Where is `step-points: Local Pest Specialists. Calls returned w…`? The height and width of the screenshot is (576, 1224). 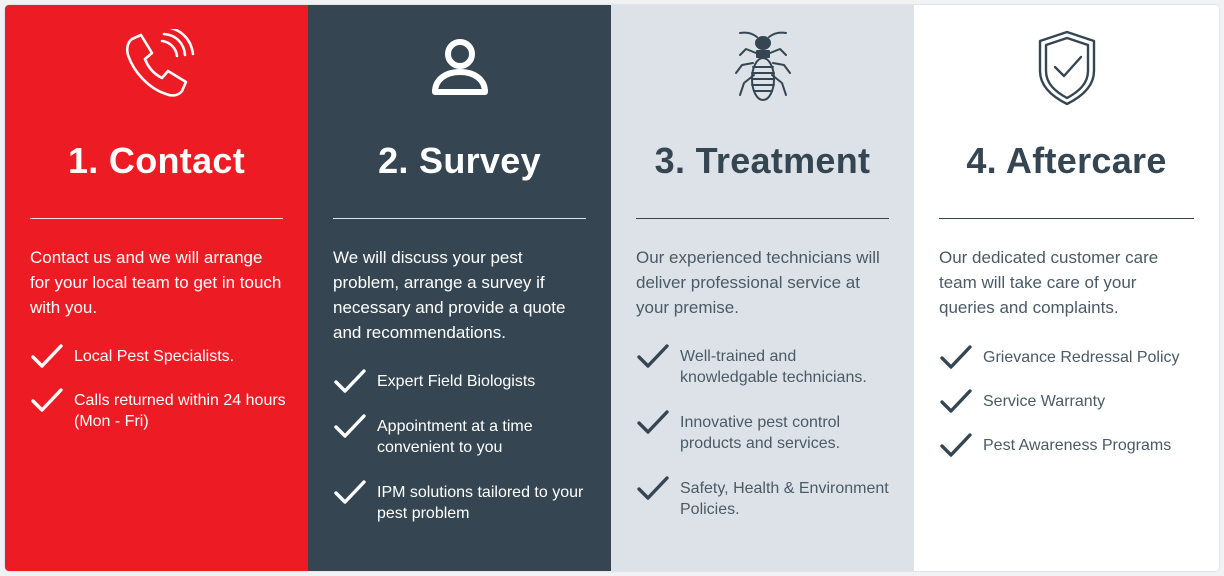
step-points: Local Pest Specialists. Calls returned w… is located at coordinates (159, 399).